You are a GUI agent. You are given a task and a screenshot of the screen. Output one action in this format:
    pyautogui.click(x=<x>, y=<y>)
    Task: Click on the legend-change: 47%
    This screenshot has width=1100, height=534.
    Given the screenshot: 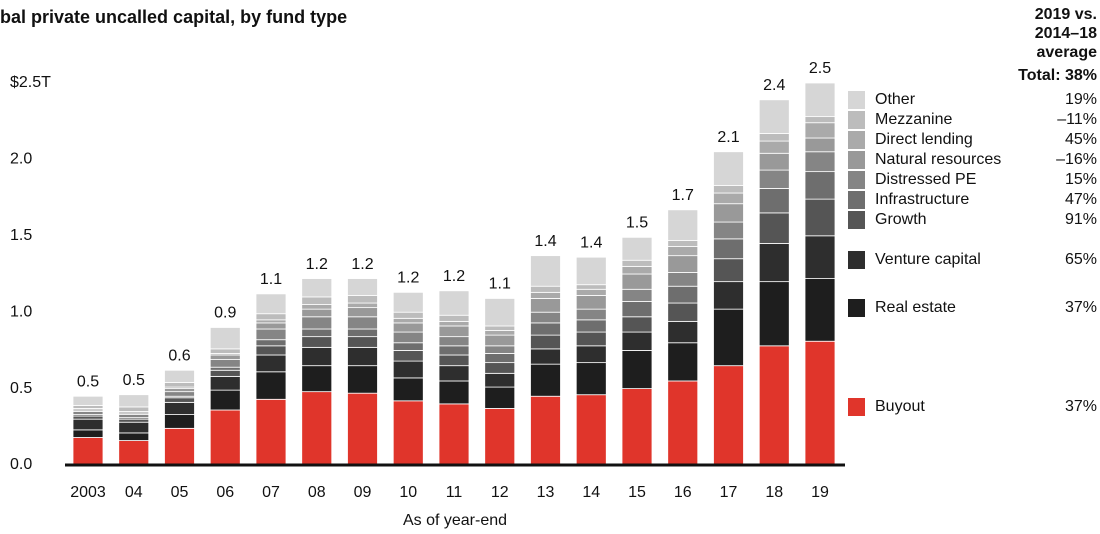 What is the action you would take?
    pyautogui.click(x=1081, y=199)
    